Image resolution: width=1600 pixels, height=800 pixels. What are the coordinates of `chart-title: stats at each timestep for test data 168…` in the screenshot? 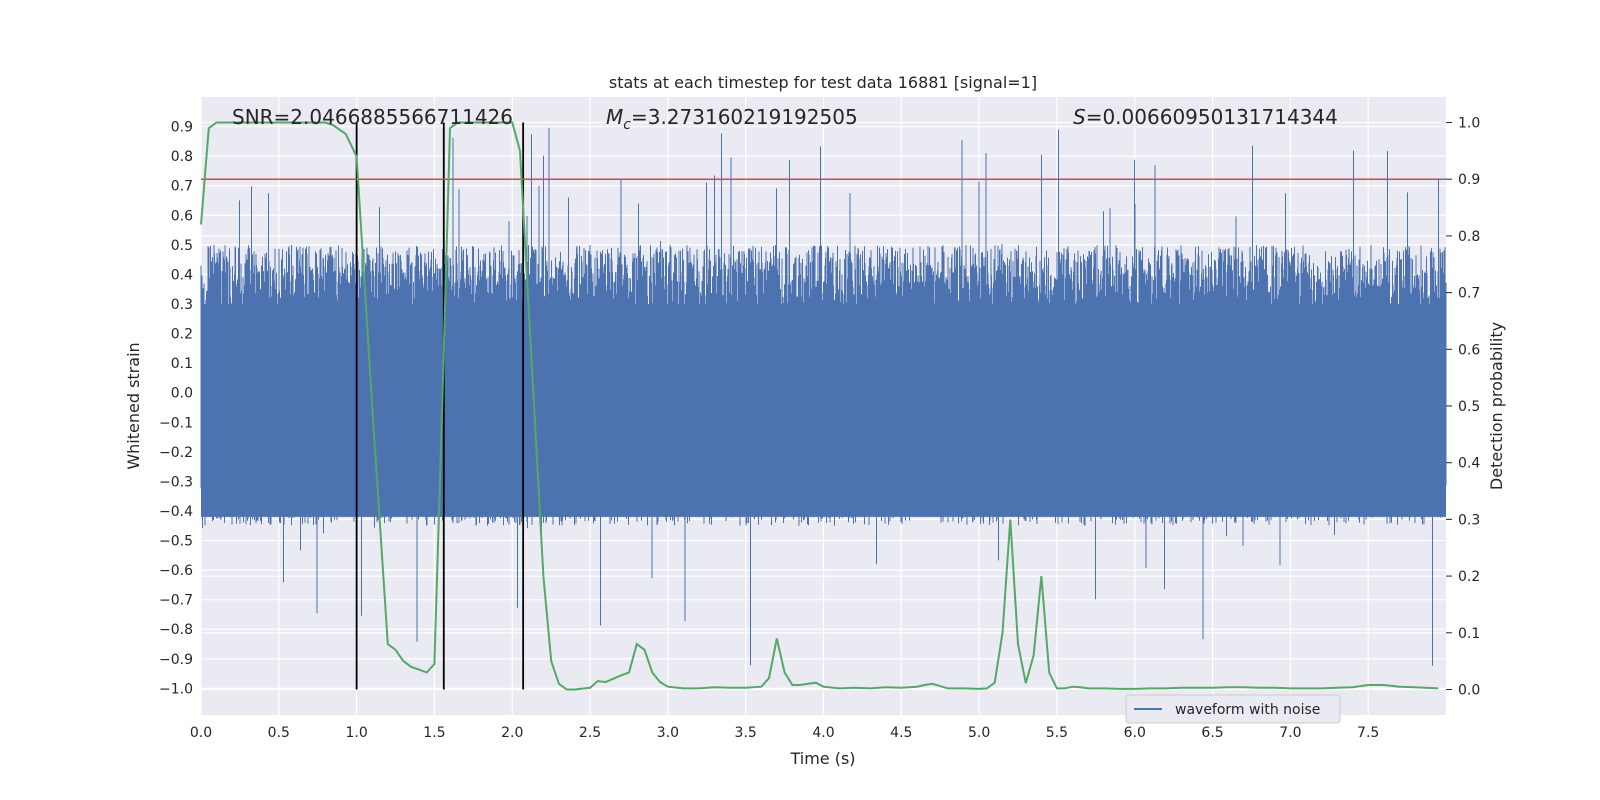 It's located at (823, 82).